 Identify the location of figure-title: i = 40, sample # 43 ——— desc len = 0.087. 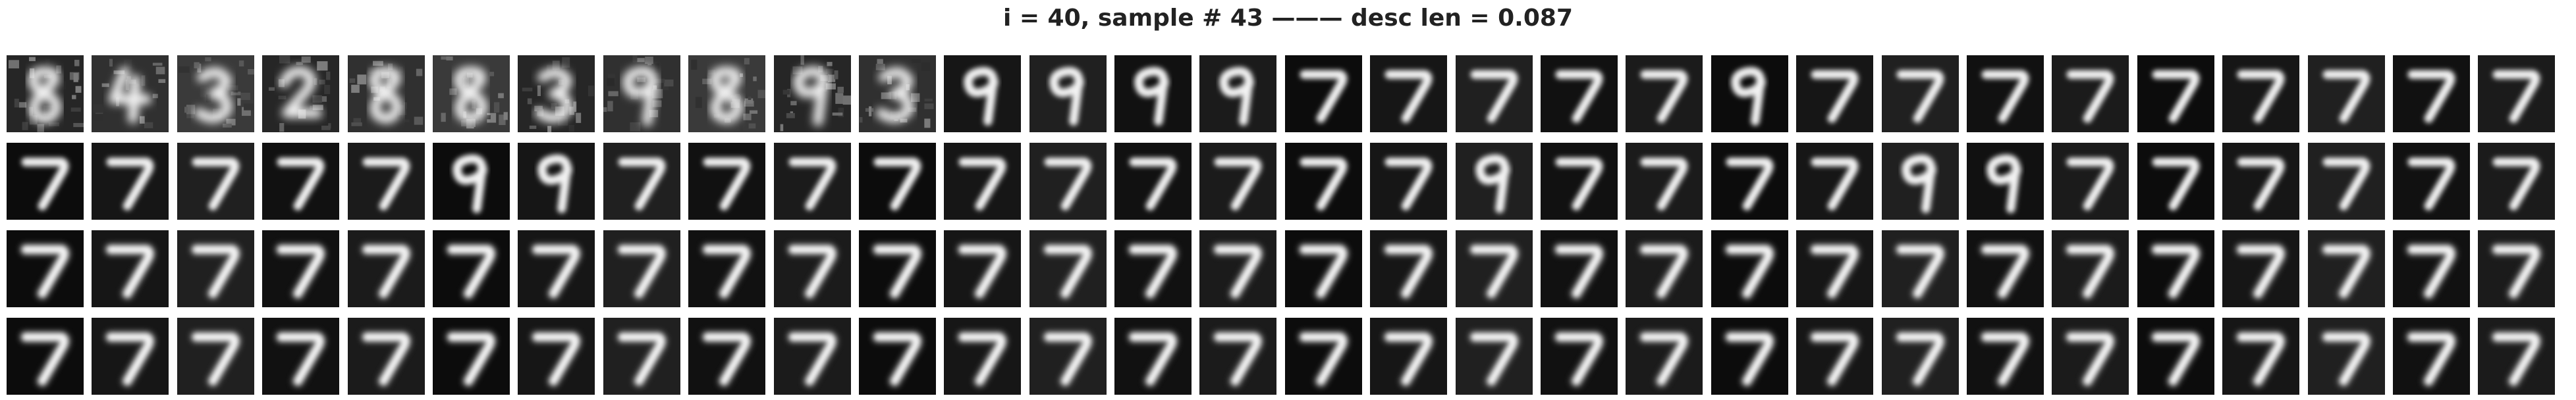
(1287, 19).